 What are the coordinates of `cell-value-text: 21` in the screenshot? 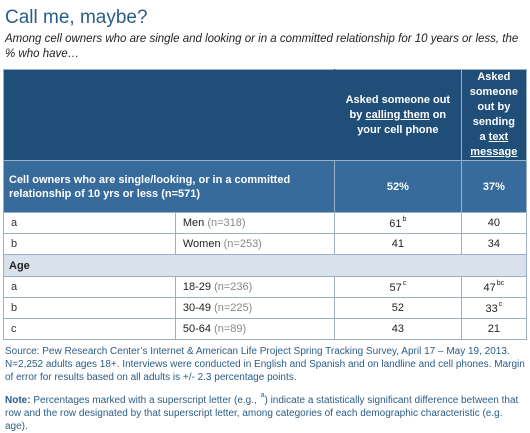 It's located at (493, 329).